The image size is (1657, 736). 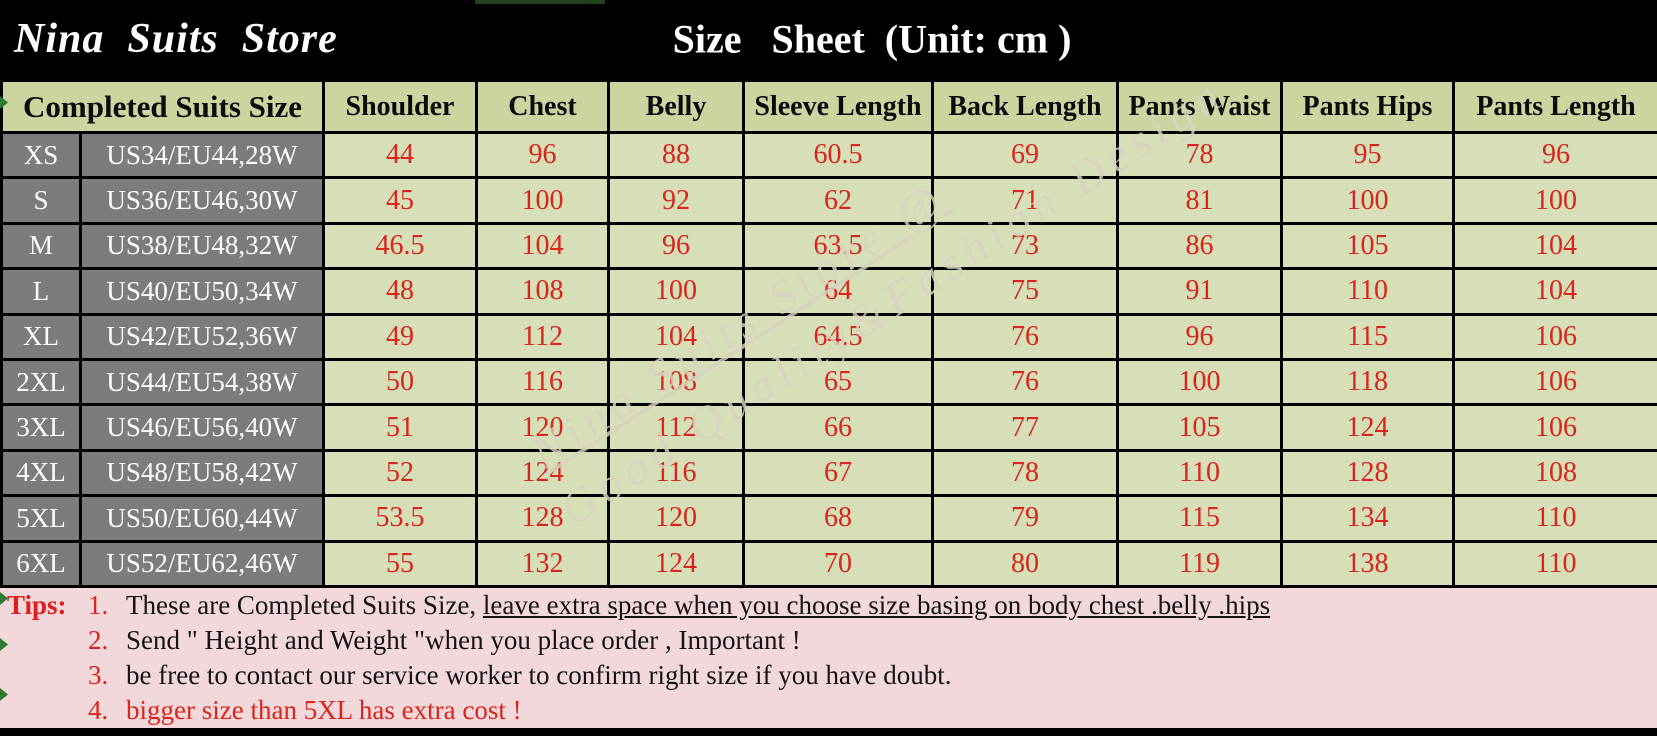 I want to click on pants-waist-value-cell: 96, so click(x=1199, y=336).